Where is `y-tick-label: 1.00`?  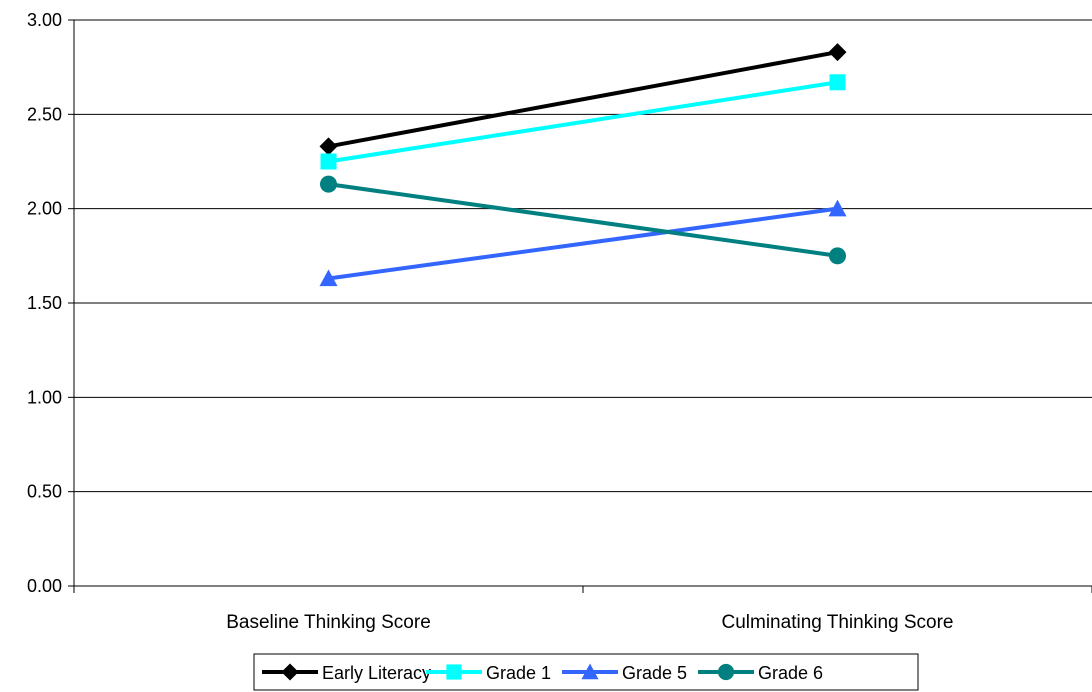
y-tick-label: 1.00 is located at coordinates (44, 397).